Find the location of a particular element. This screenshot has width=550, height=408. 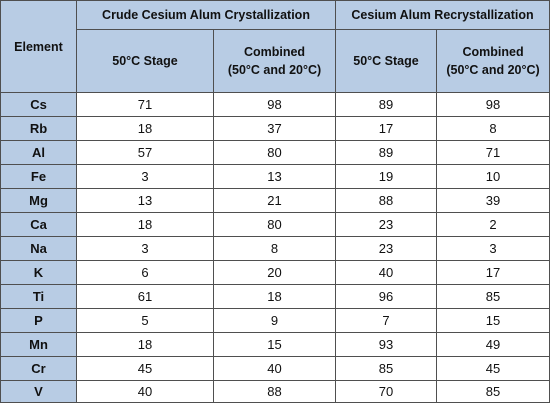

value-cell: 57 is located at coordinates (145, 152).